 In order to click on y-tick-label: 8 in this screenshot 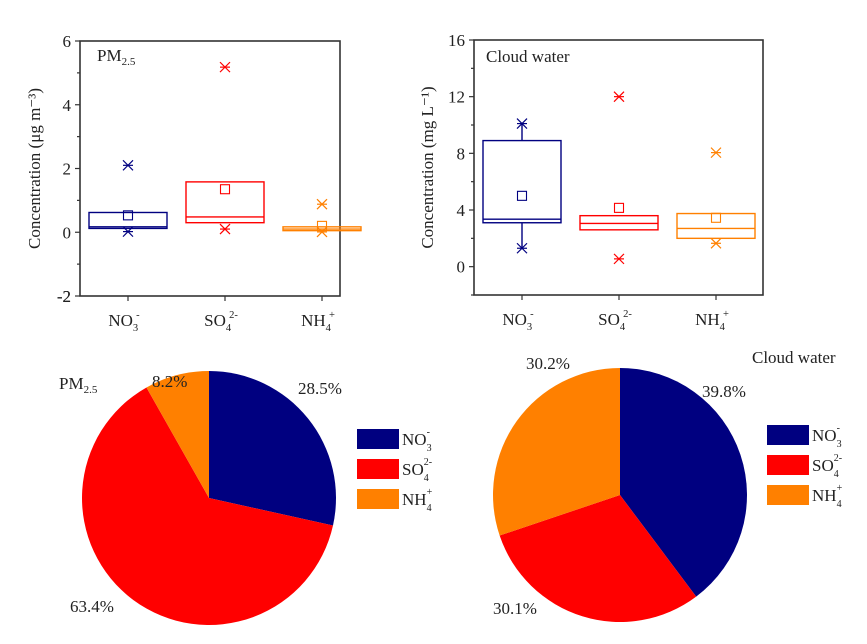, I will do `click(461, 153)`.